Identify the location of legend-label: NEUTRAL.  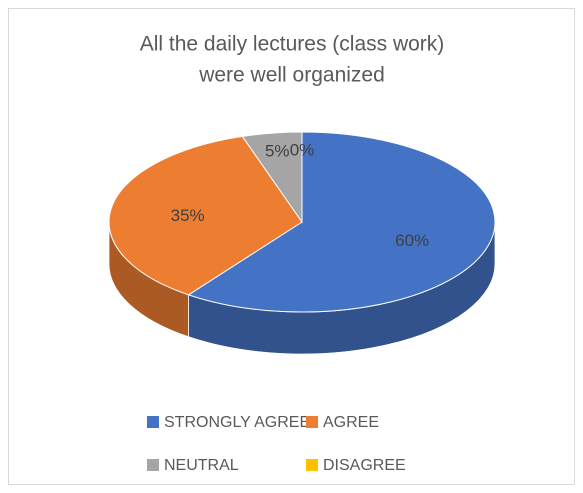
(201, 465).